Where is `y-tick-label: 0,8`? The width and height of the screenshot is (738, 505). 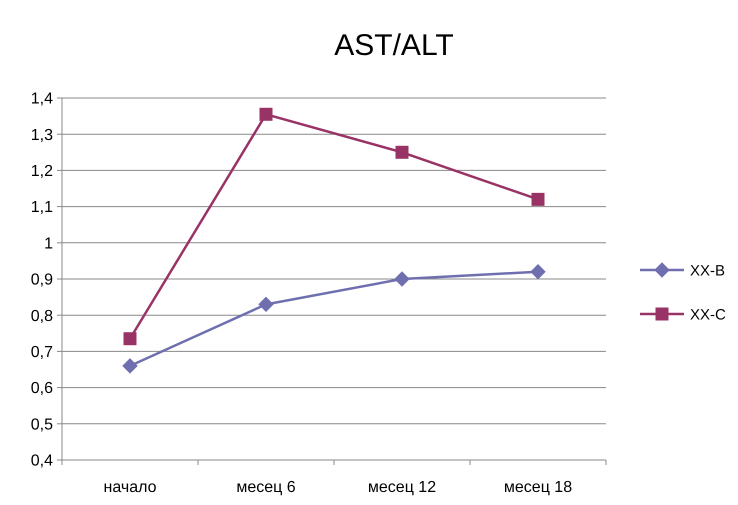 y-tick-label: 0,8 is located at coordinates (42, 316).